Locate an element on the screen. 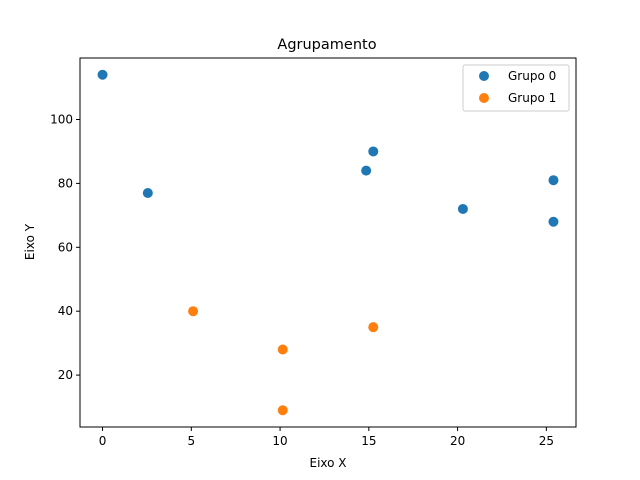  y-tick-label: 60 is located at coordinates (65, 247).